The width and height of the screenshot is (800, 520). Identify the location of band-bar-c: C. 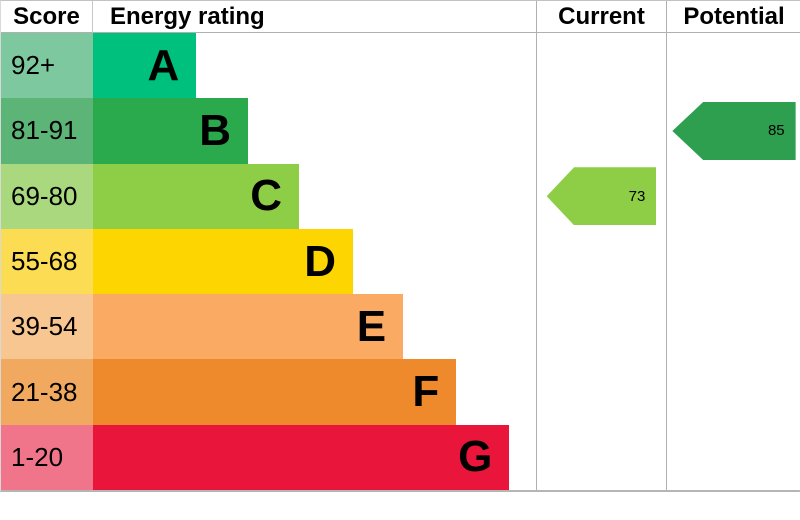
(196, 196).